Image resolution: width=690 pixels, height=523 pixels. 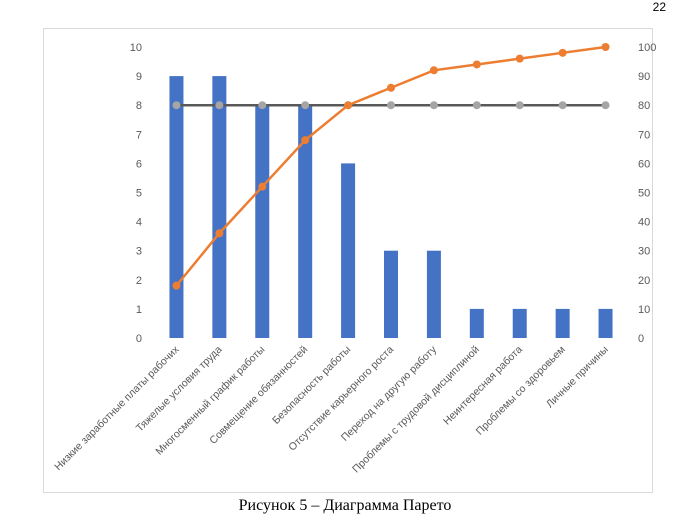 What do you see at coordinates (644, 135) in the screenshot?
I see `y2-tick-label: 70` at bounding box center [644, 135].